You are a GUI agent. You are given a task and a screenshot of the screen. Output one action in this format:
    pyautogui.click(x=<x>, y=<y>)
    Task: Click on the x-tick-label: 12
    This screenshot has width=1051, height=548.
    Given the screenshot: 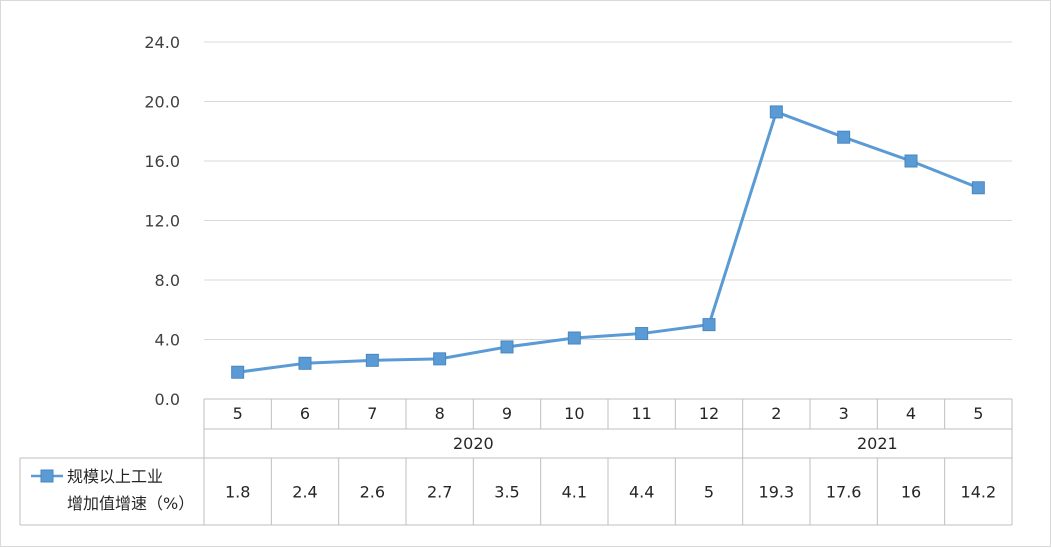 What is the action you would take?
    pyautogui.click(x=709, y=413)
    